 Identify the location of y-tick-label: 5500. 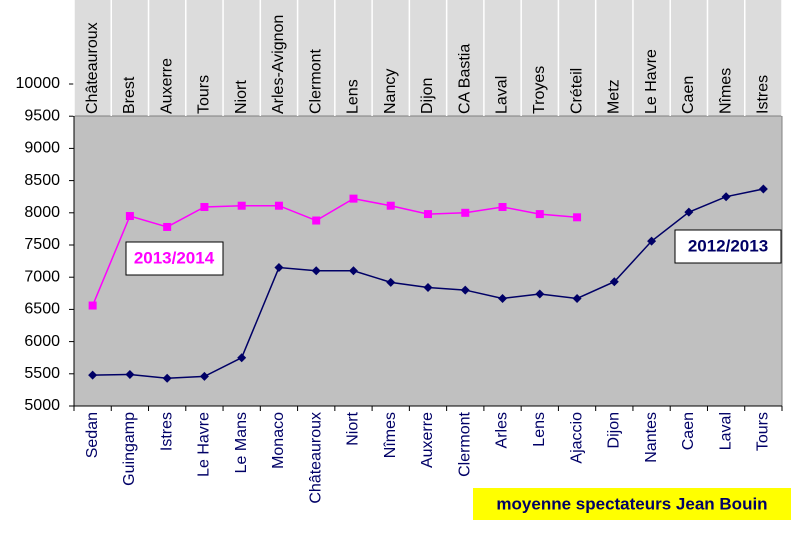
(42, 373).